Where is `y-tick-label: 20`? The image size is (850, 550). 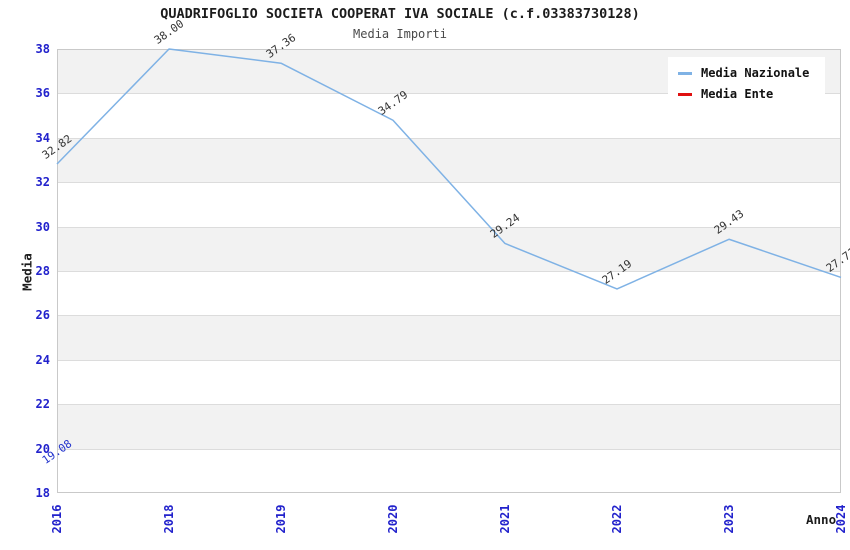 y-tick-label: 20 is located at coordinates (42, 448).